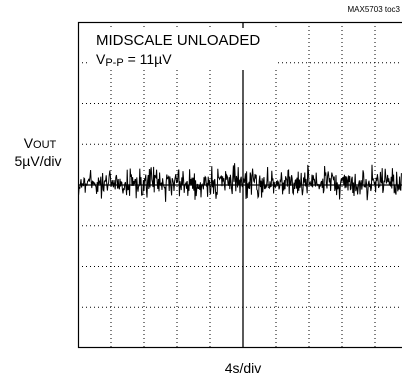  Describe the element at coordinates (148, 59) in the screenshot. I see `annotation-part: = 11µV` at that location.